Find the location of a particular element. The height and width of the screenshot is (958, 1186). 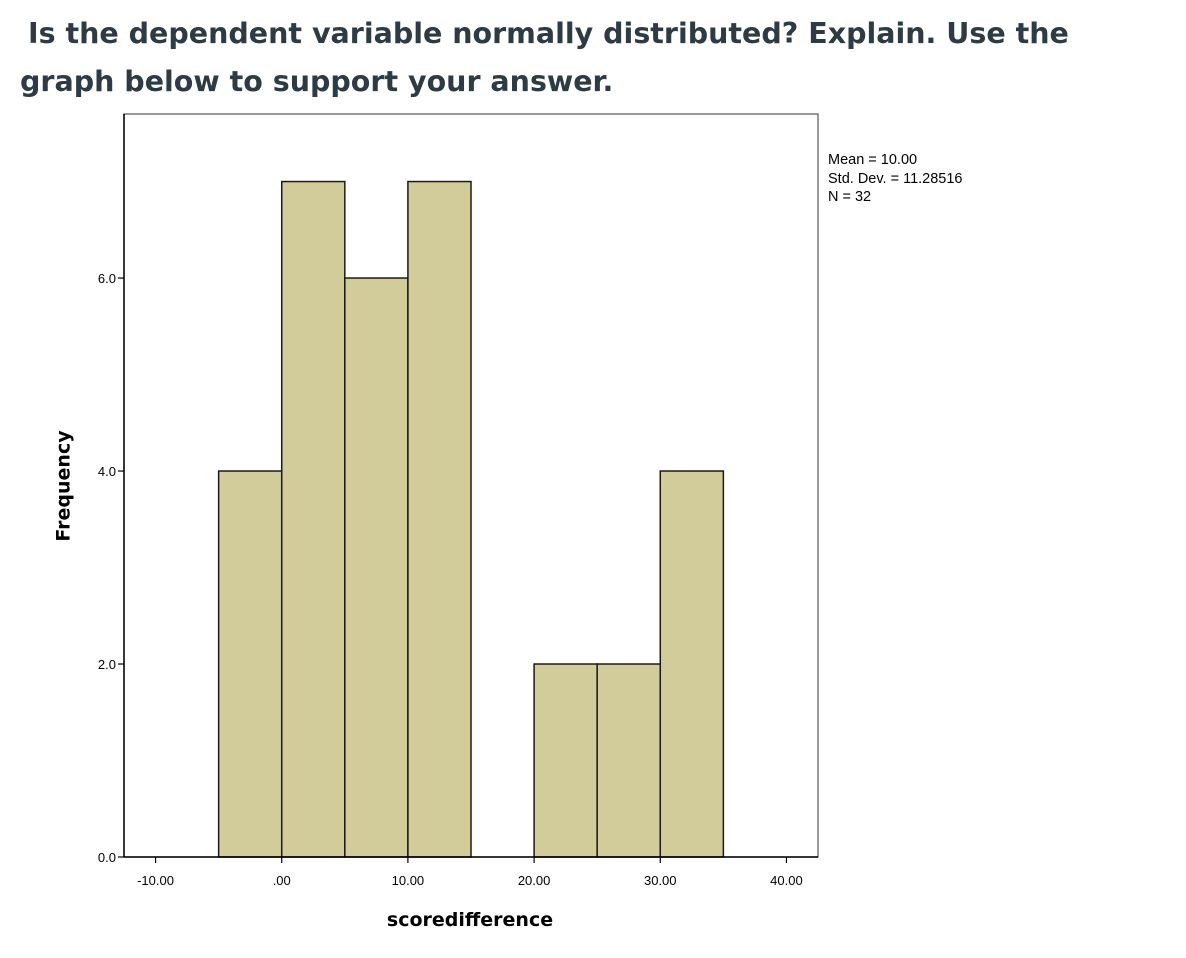

stats-std-dev: Std. Dev. = 11.28516 is located at coordinates (895, 179).